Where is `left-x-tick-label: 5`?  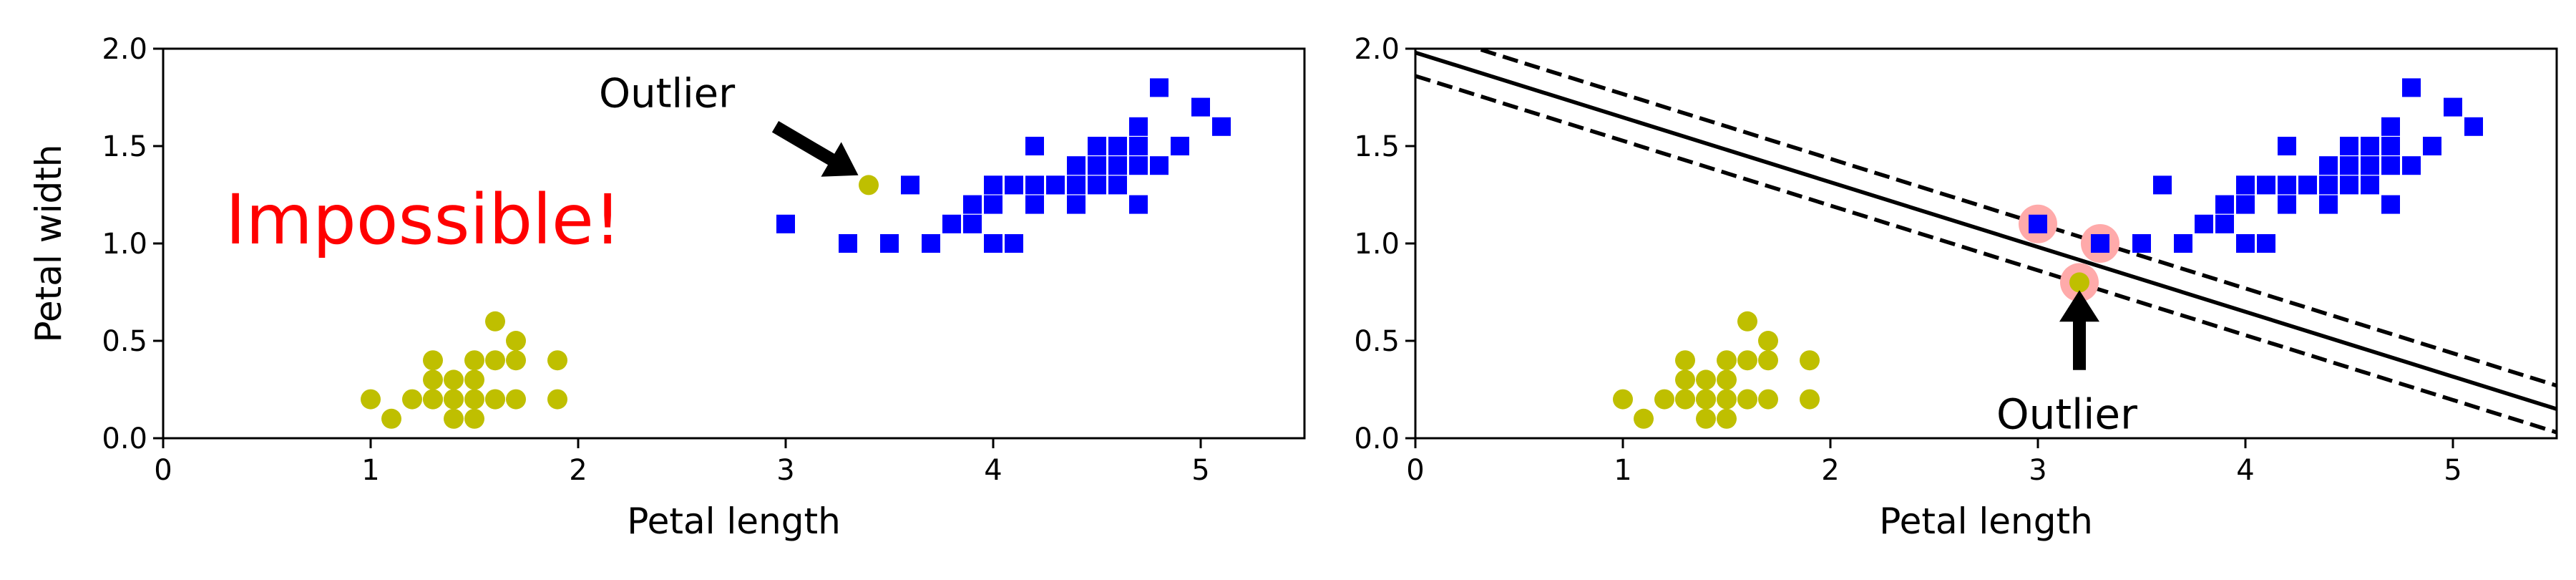
left-x-tick-label: 5 is located at coordinates (1200, 470).